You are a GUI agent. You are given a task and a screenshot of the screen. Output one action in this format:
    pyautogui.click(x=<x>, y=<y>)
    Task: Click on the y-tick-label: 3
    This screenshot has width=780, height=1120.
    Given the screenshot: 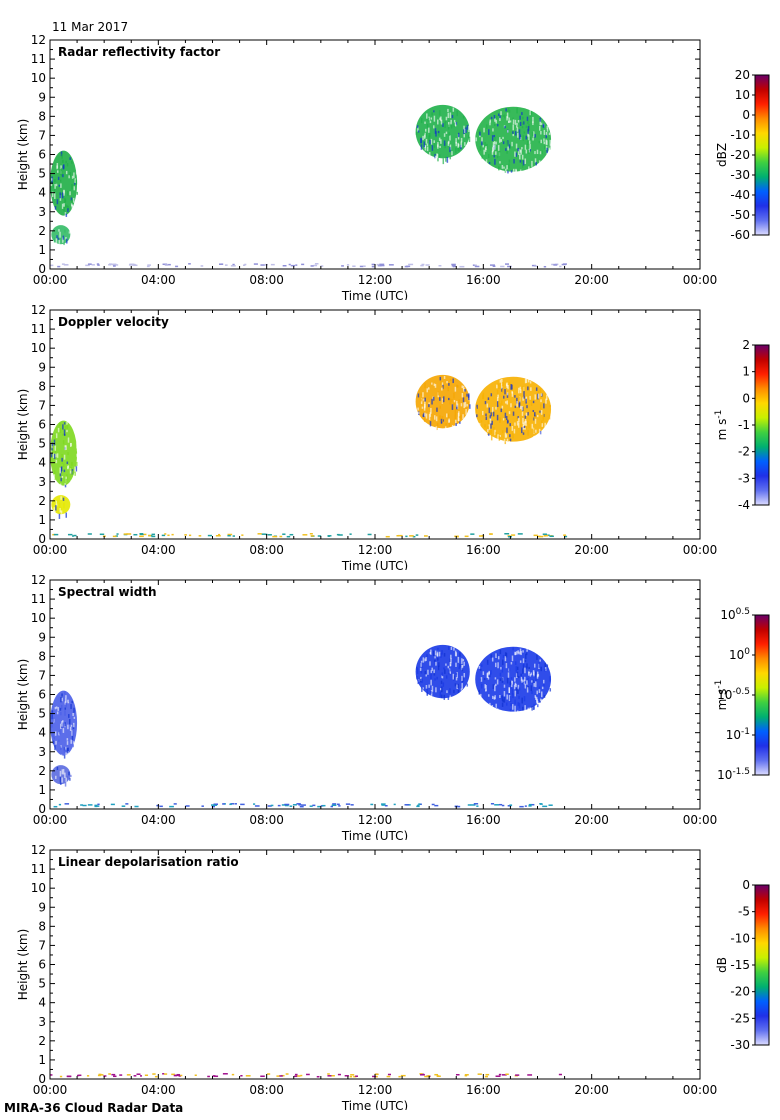 What is the action you would take?
    pyautogui.click(x=42, y=212)
    